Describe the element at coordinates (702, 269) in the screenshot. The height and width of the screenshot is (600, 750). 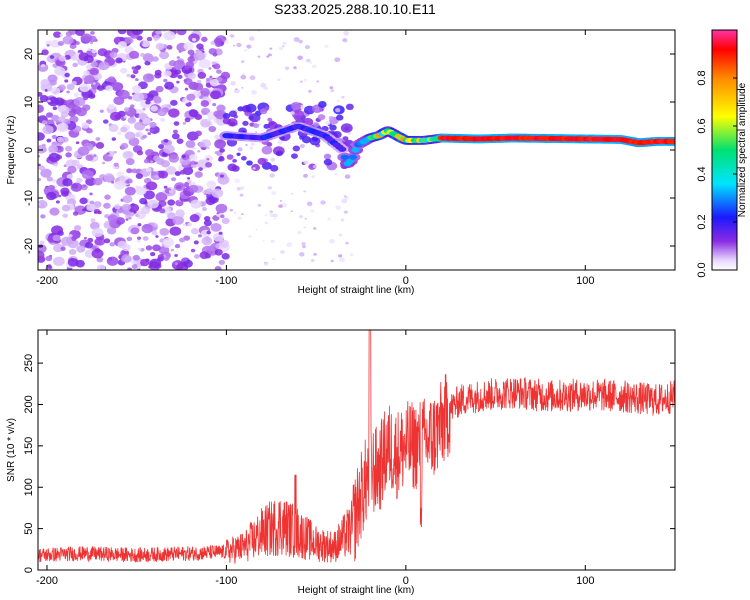
I see `colorbar-tick-label: 0.0` at that location.